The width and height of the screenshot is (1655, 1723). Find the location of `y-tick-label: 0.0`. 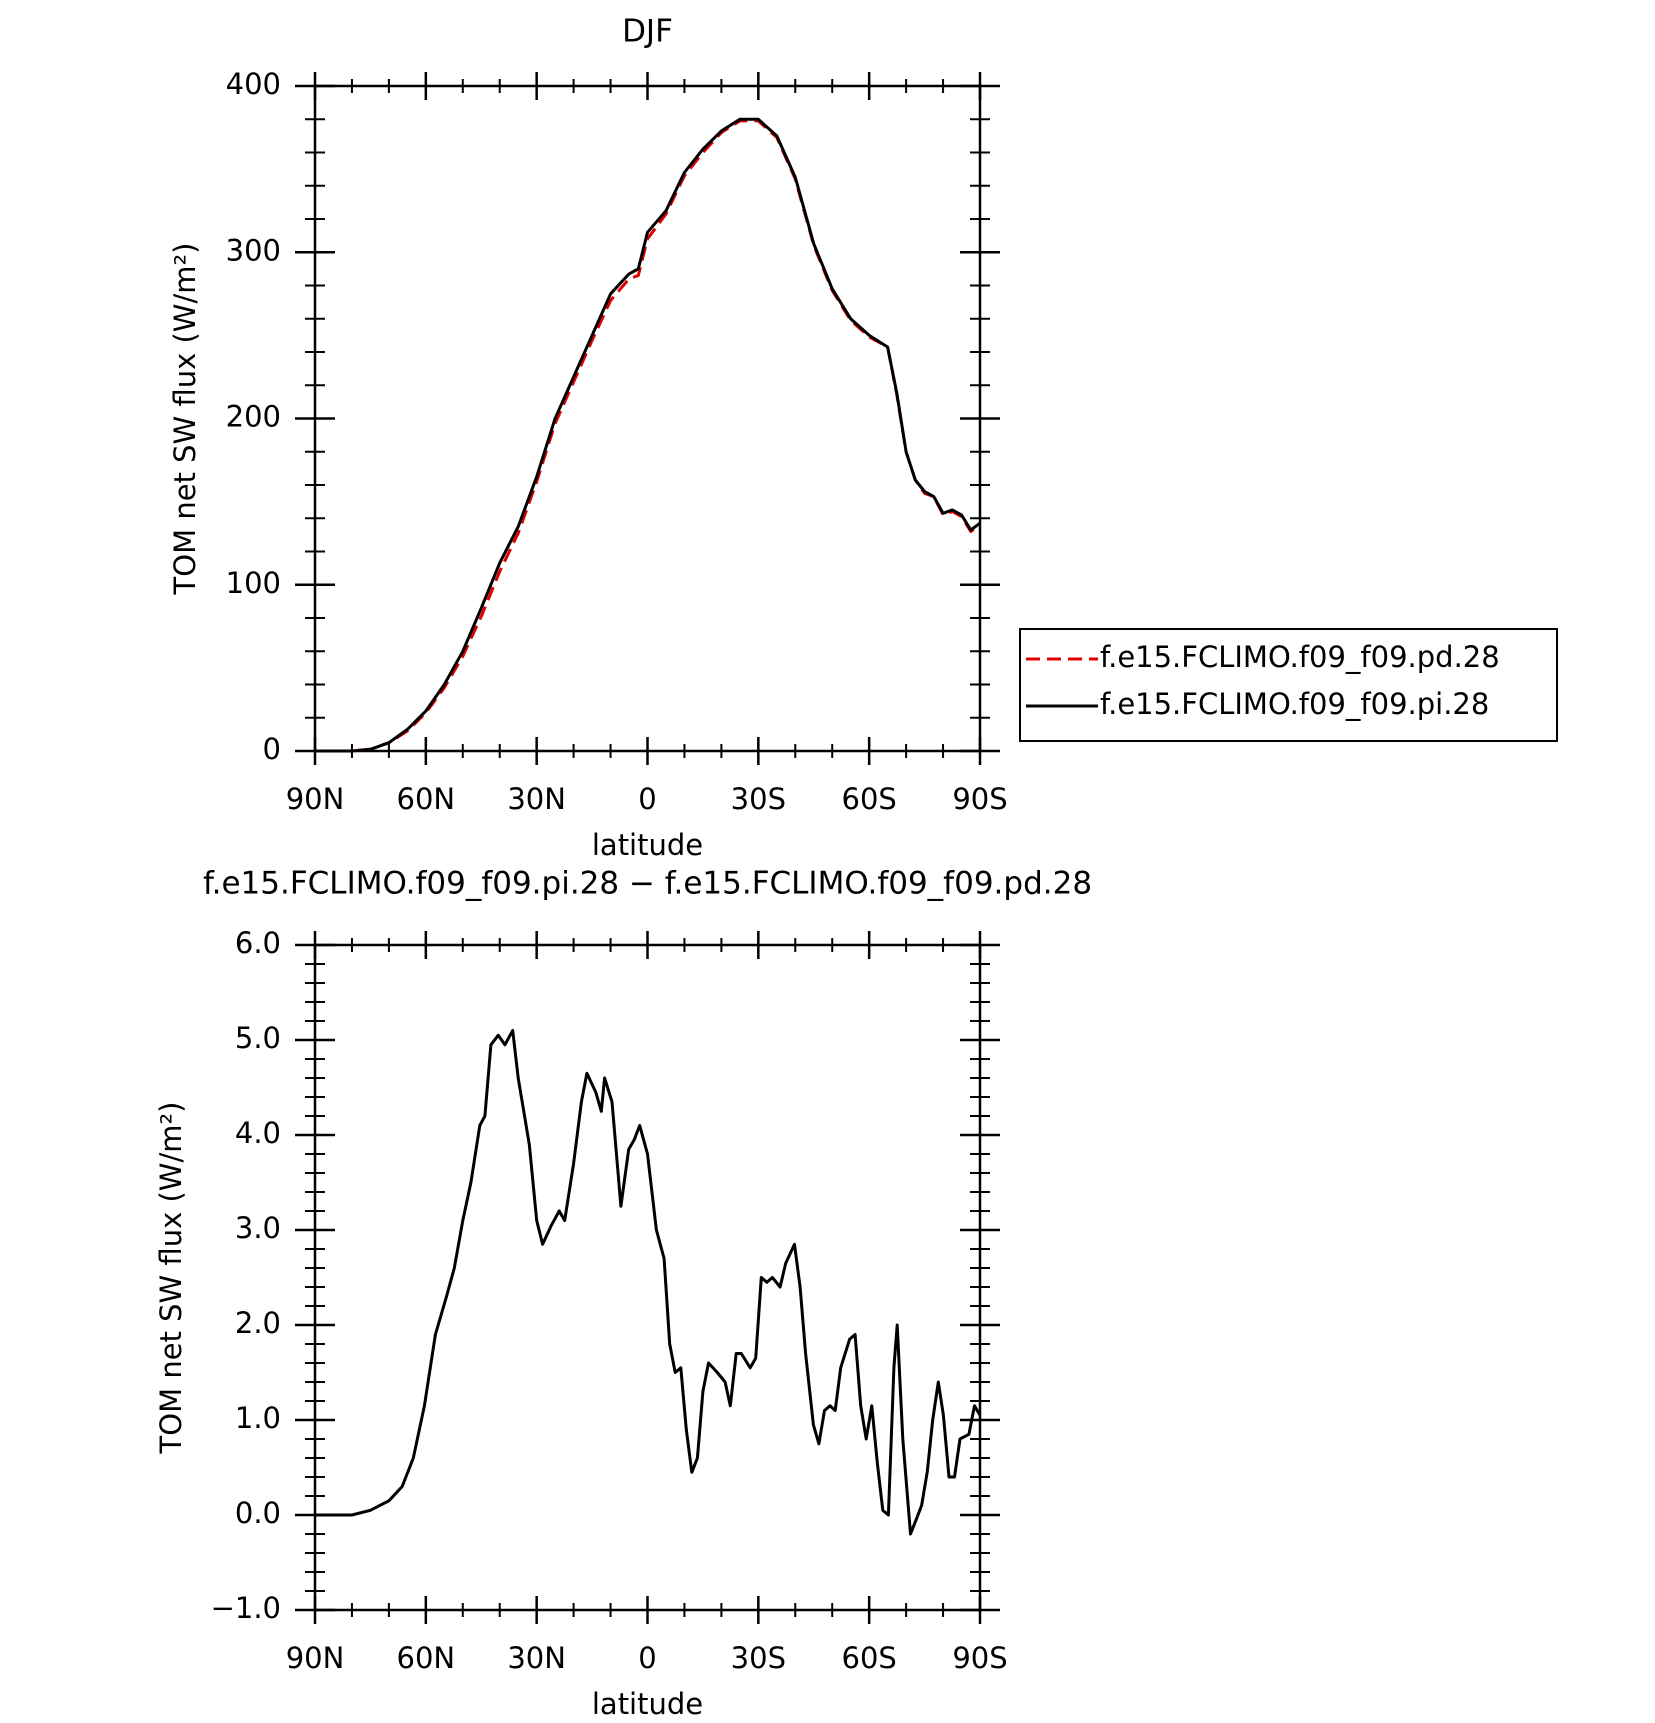

y-tick-label: 0.0 is located at coordinates (258, 1513).